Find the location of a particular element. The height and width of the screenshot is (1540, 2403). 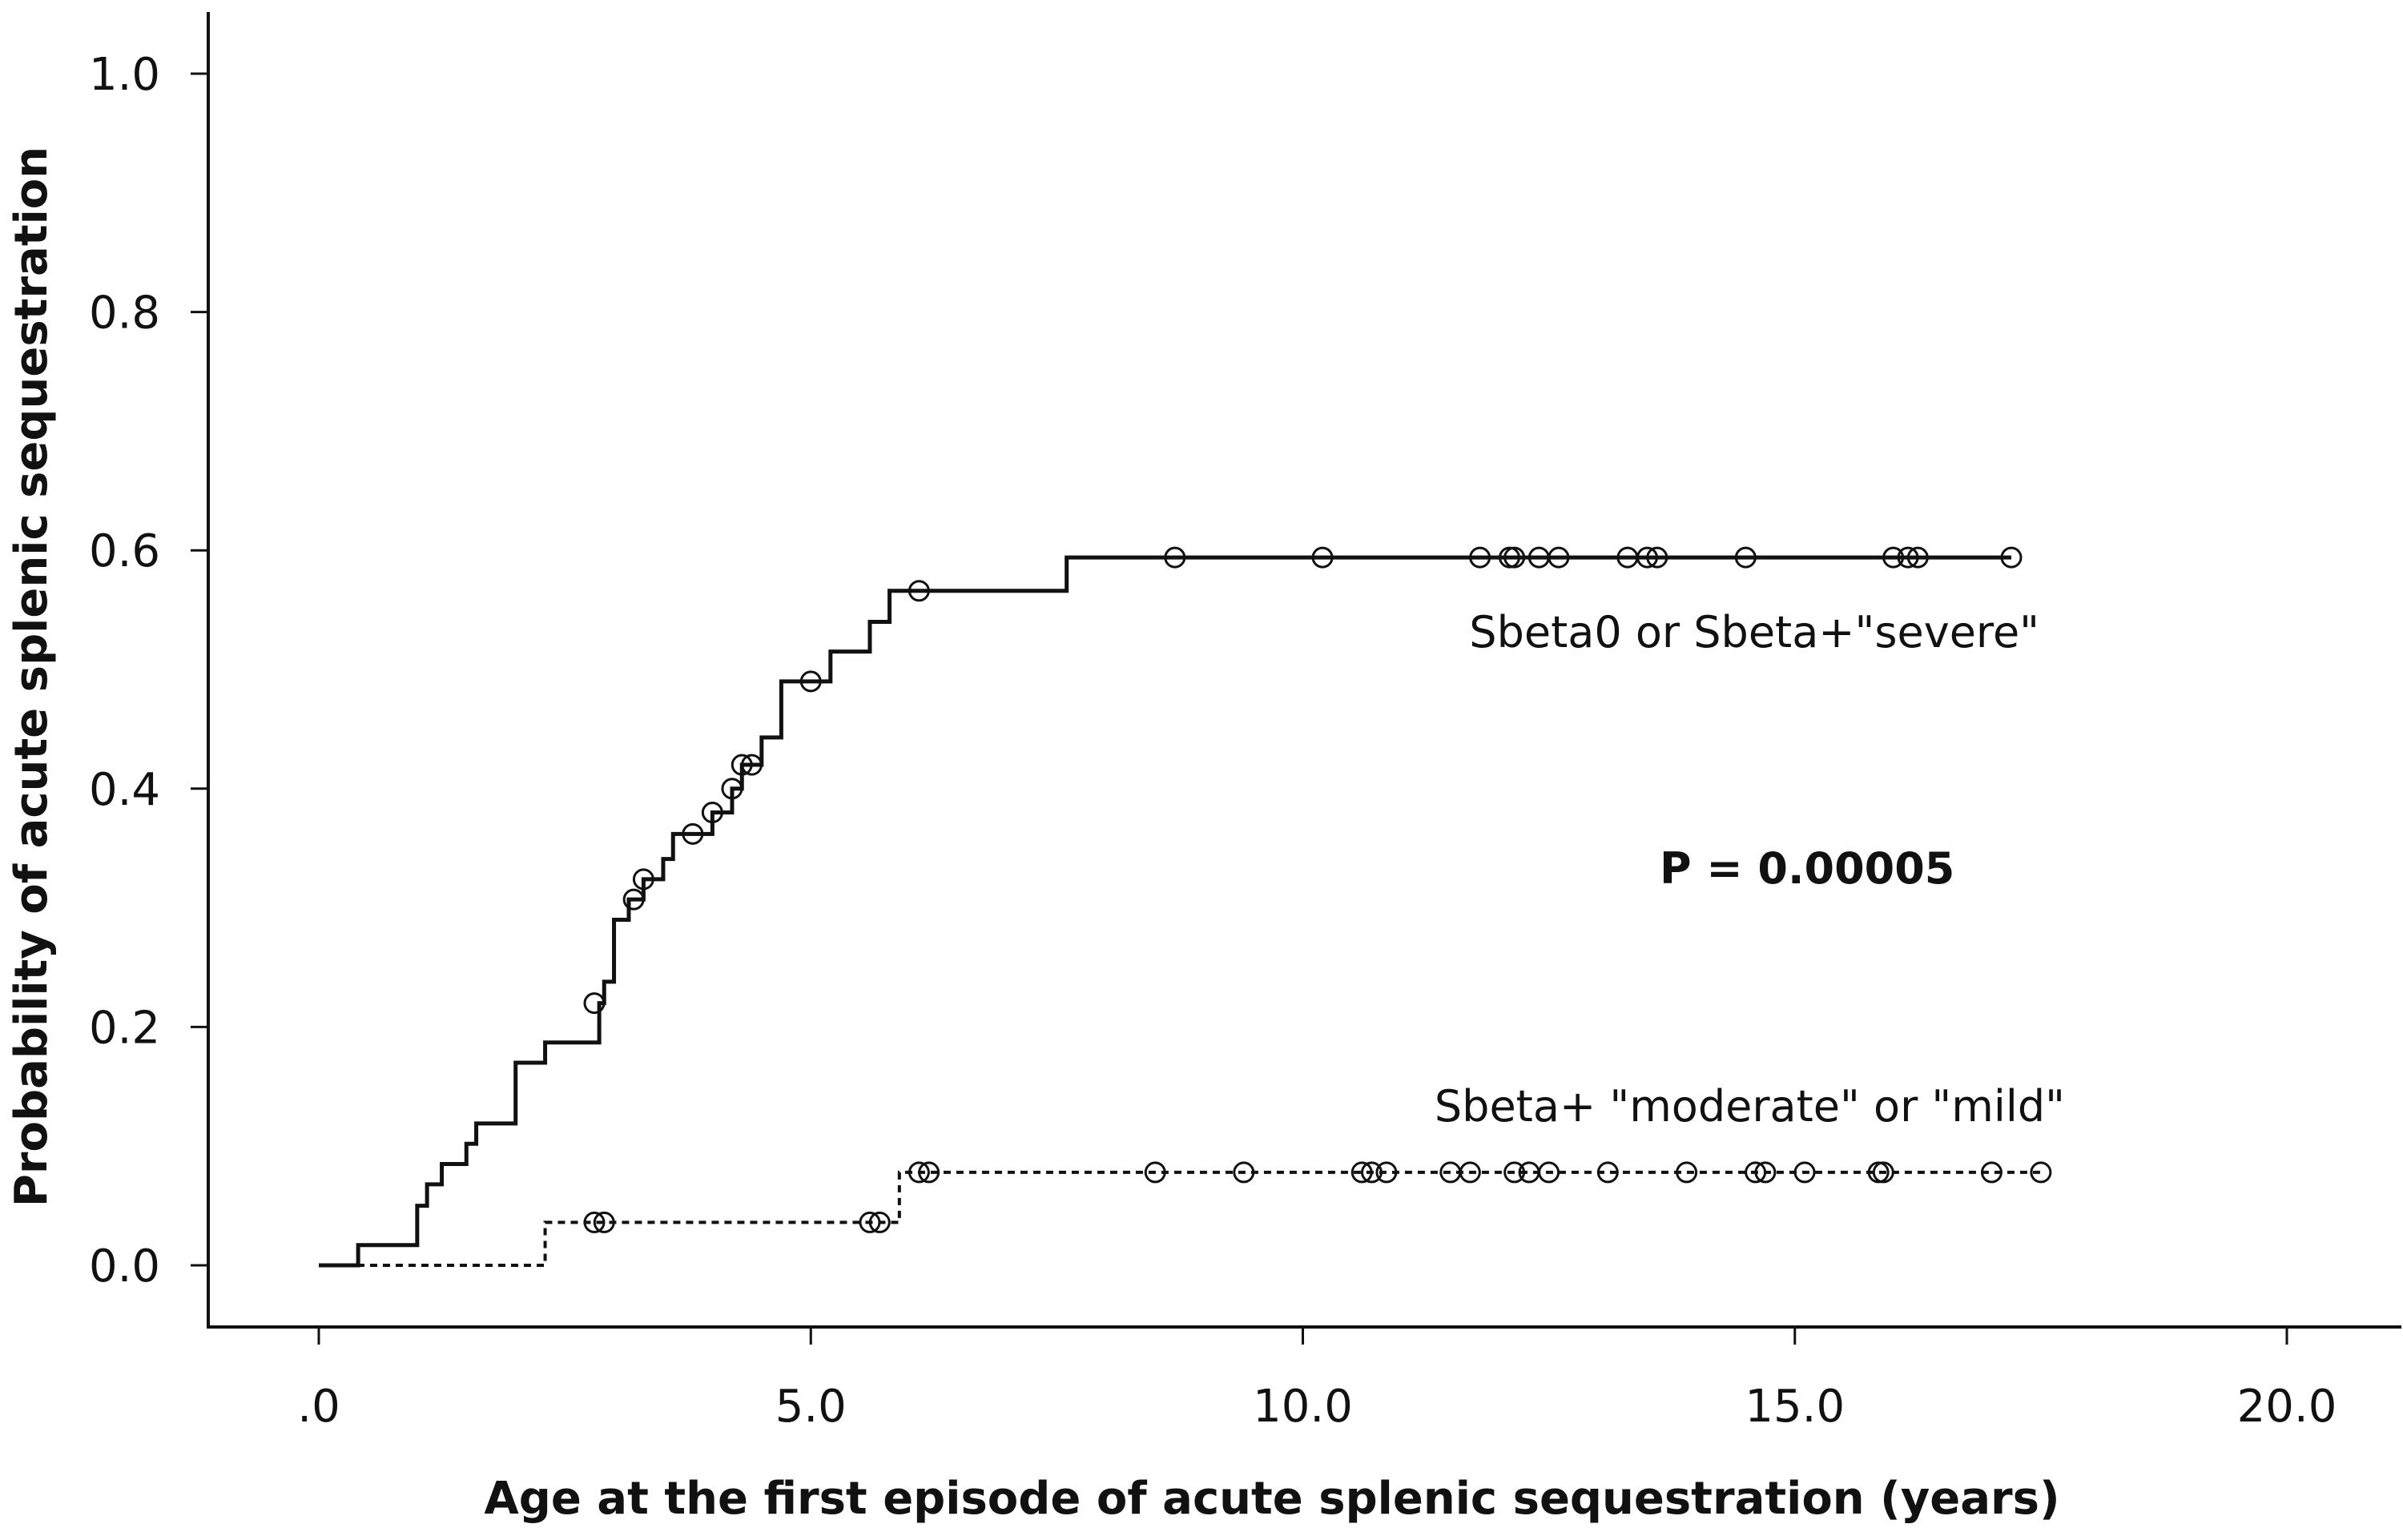

x-tick-label: 5.0 is located at coordinates (811, 1407).